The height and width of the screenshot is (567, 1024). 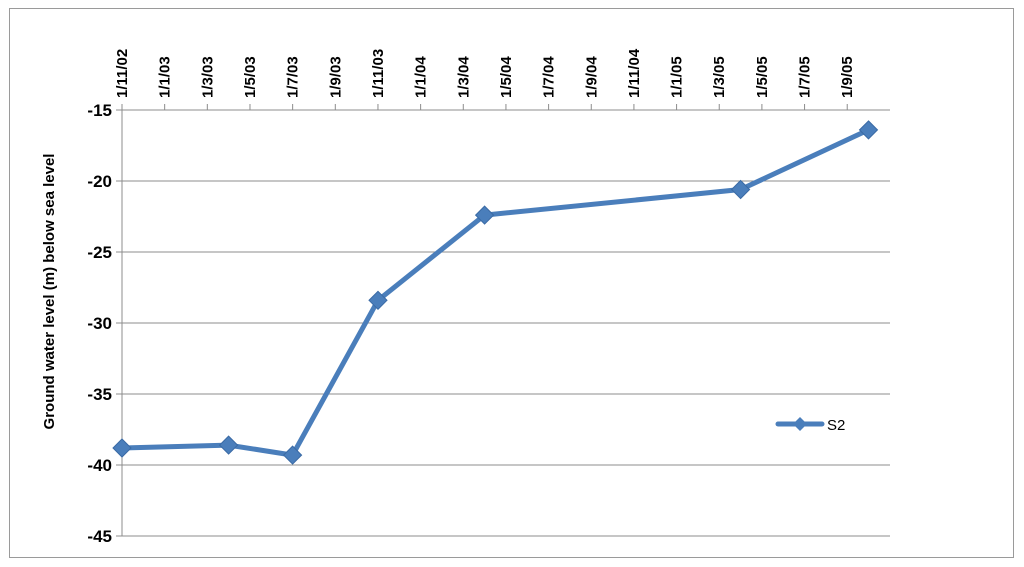 I want to click on x-tick-label: 1/5/05, so click(x=762, y=77).